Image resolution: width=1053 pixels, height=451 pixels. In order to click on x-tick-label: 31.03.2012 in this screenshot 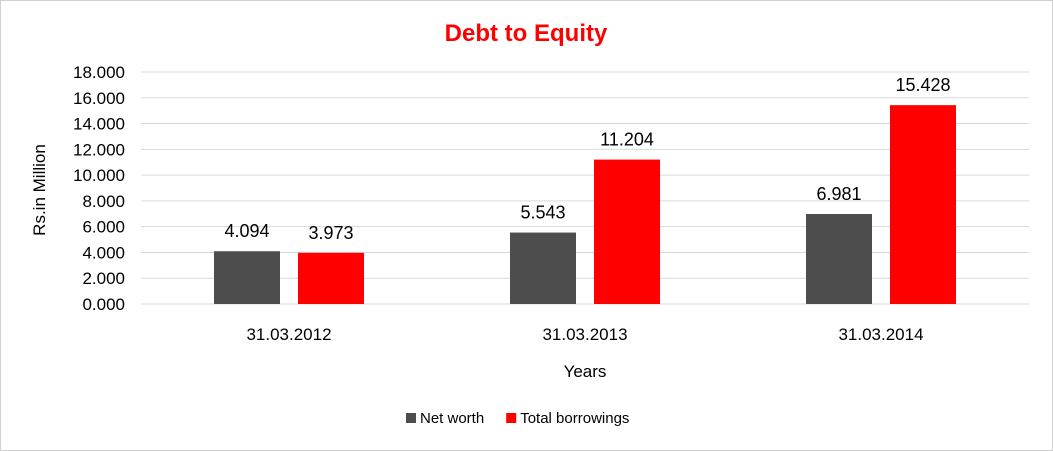, I will do `click(288, 334)`.